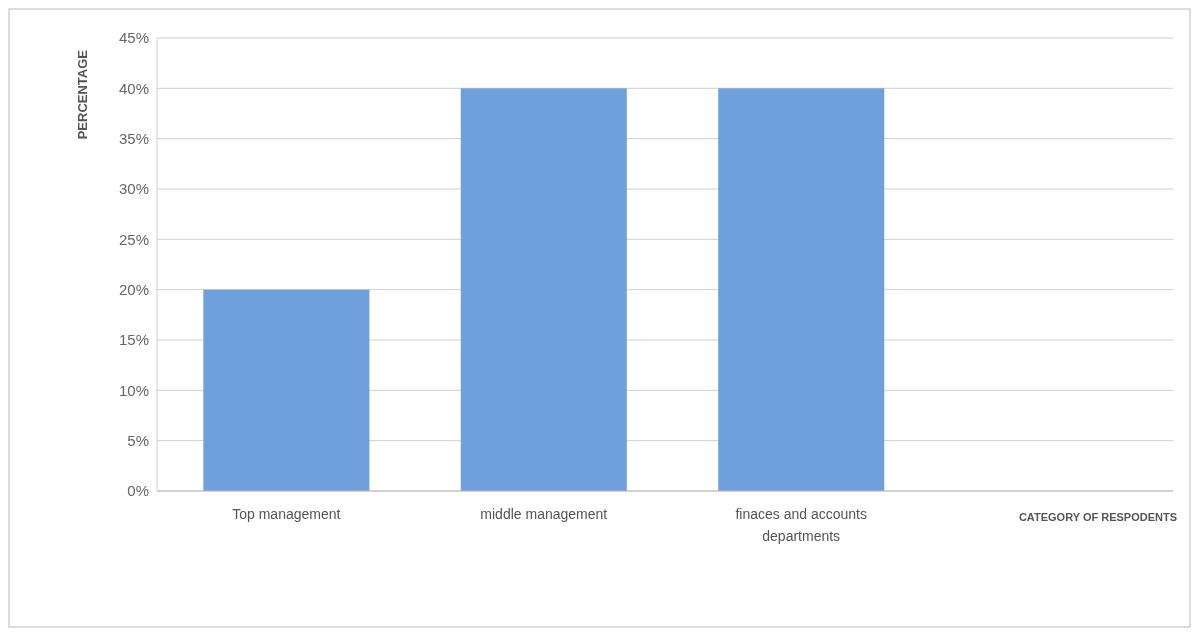 This screenshot has width=1199, height=637. I want to click on y-tick-label: 5%, so click(138, 440).